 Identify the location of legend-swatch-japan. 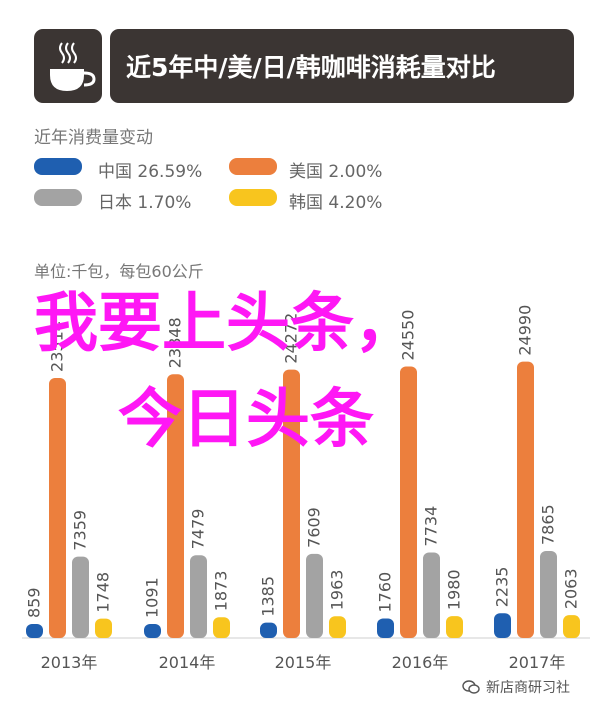
(58, 197).